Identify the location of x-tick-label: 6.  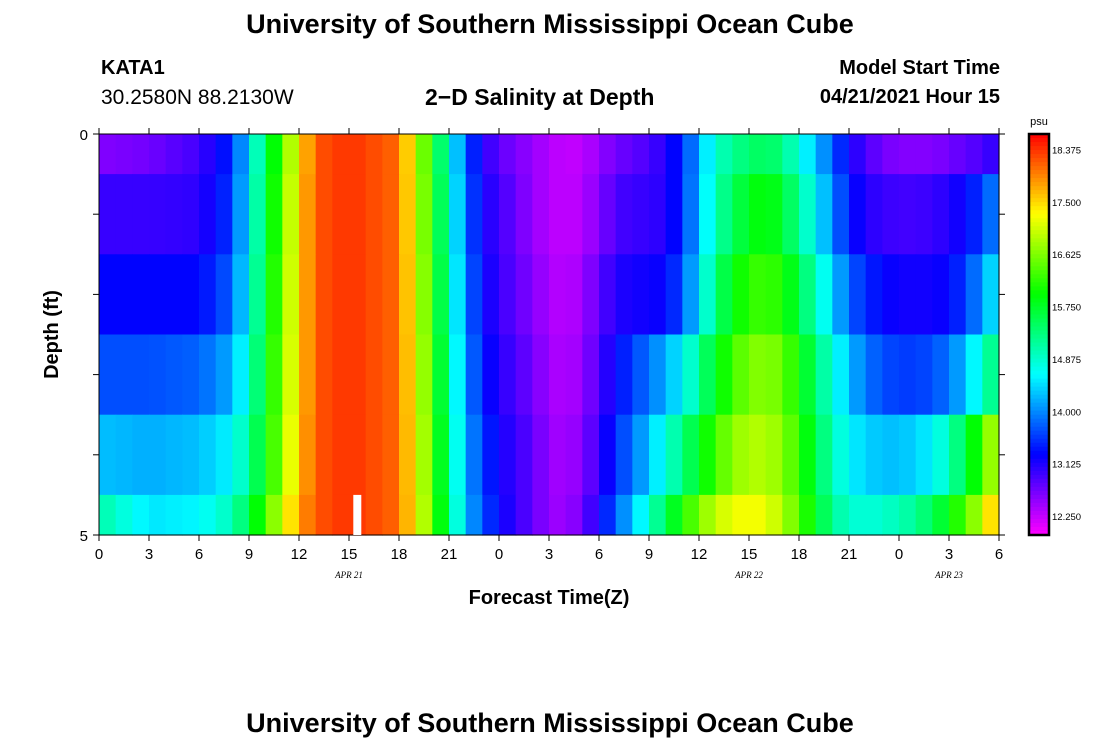
(999, 554).